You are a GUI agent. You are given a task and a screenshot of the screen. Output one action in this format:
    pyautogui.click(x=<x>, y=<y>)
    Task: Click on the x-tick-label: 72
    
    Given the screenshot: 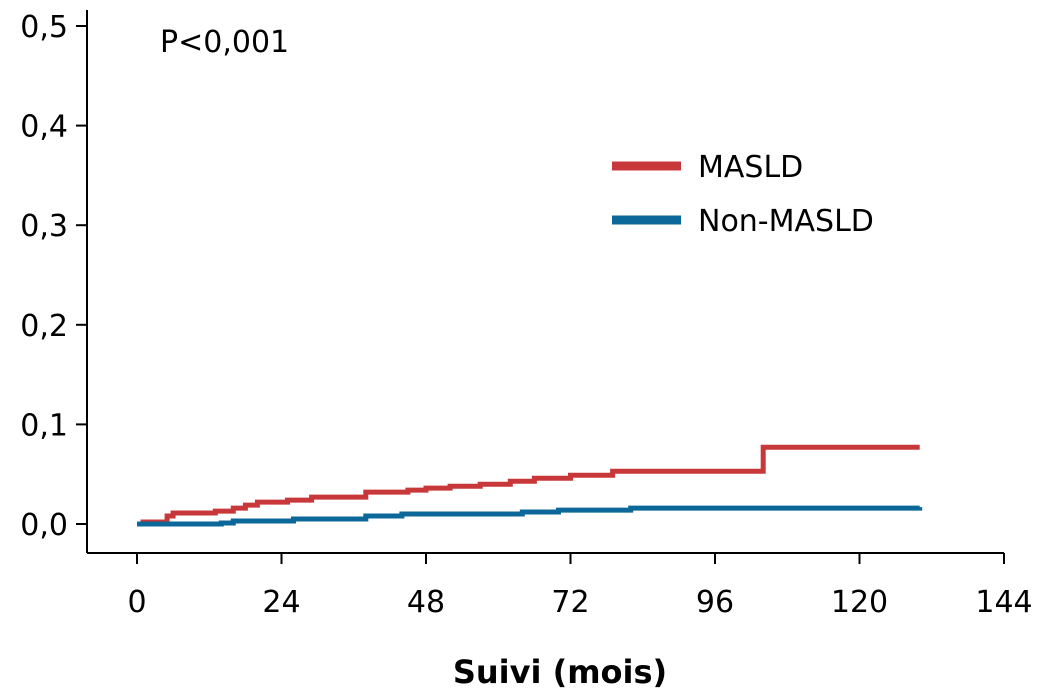 What is the action you would take?
    pyautogui.click(x=570, y=602)
    